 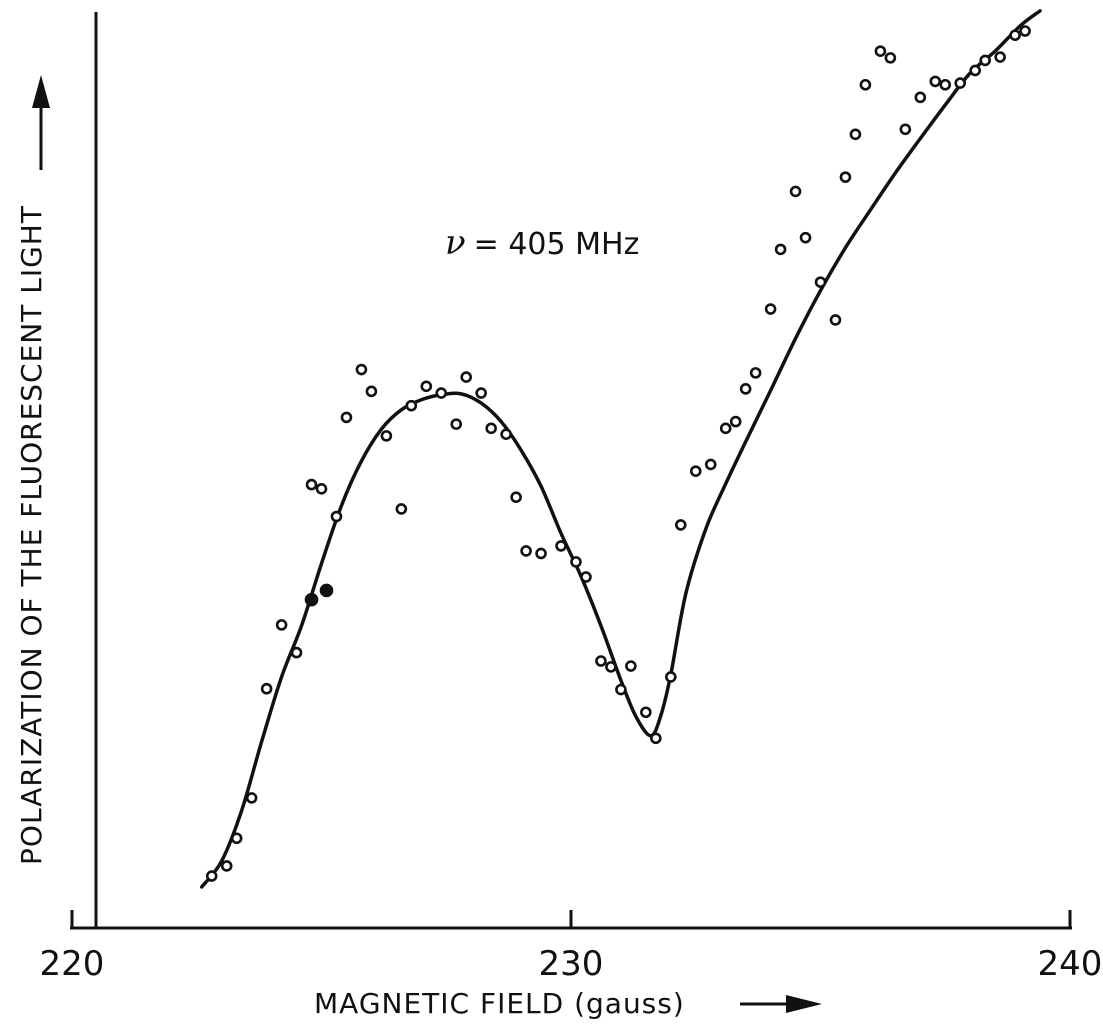 I want to click on x-axis-arrow-icon, so click(x=781, y=1004).